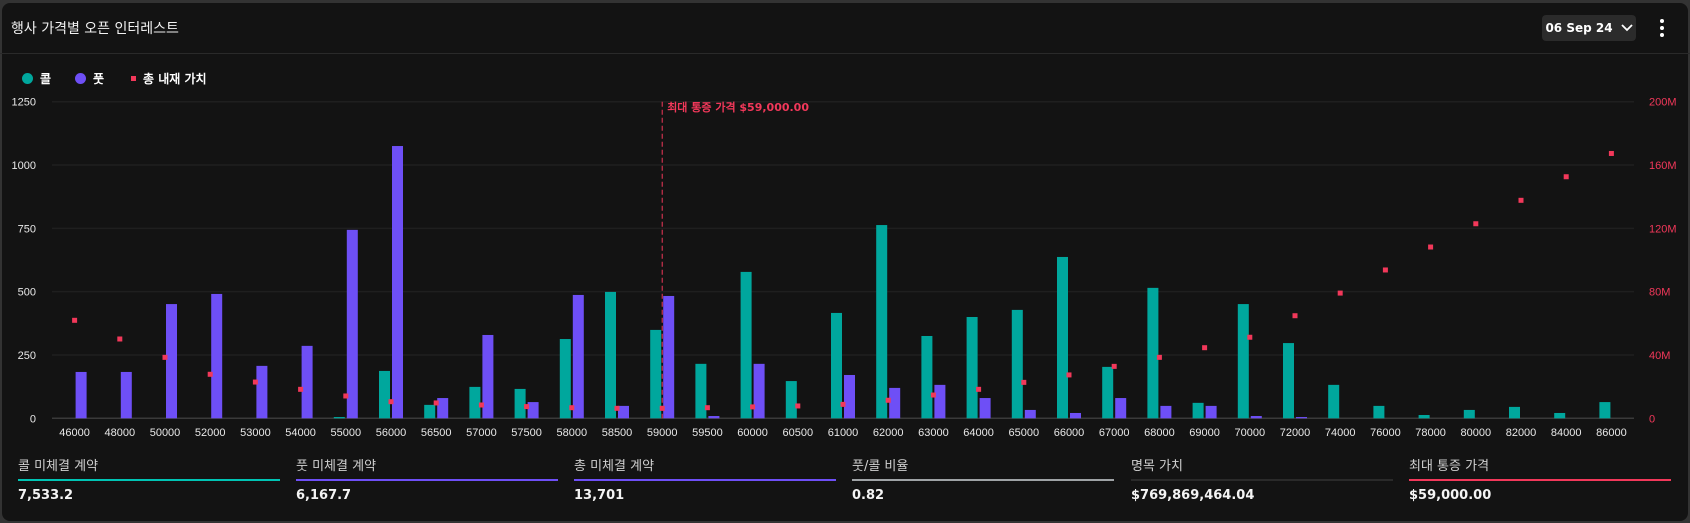 Image resolution: width=1690 pixels, height=523 pixels. What do you see at coordinates (27, 229) in the screenshot?
I see `y-left-tick-label: 750` at bounding box center [27, 229].